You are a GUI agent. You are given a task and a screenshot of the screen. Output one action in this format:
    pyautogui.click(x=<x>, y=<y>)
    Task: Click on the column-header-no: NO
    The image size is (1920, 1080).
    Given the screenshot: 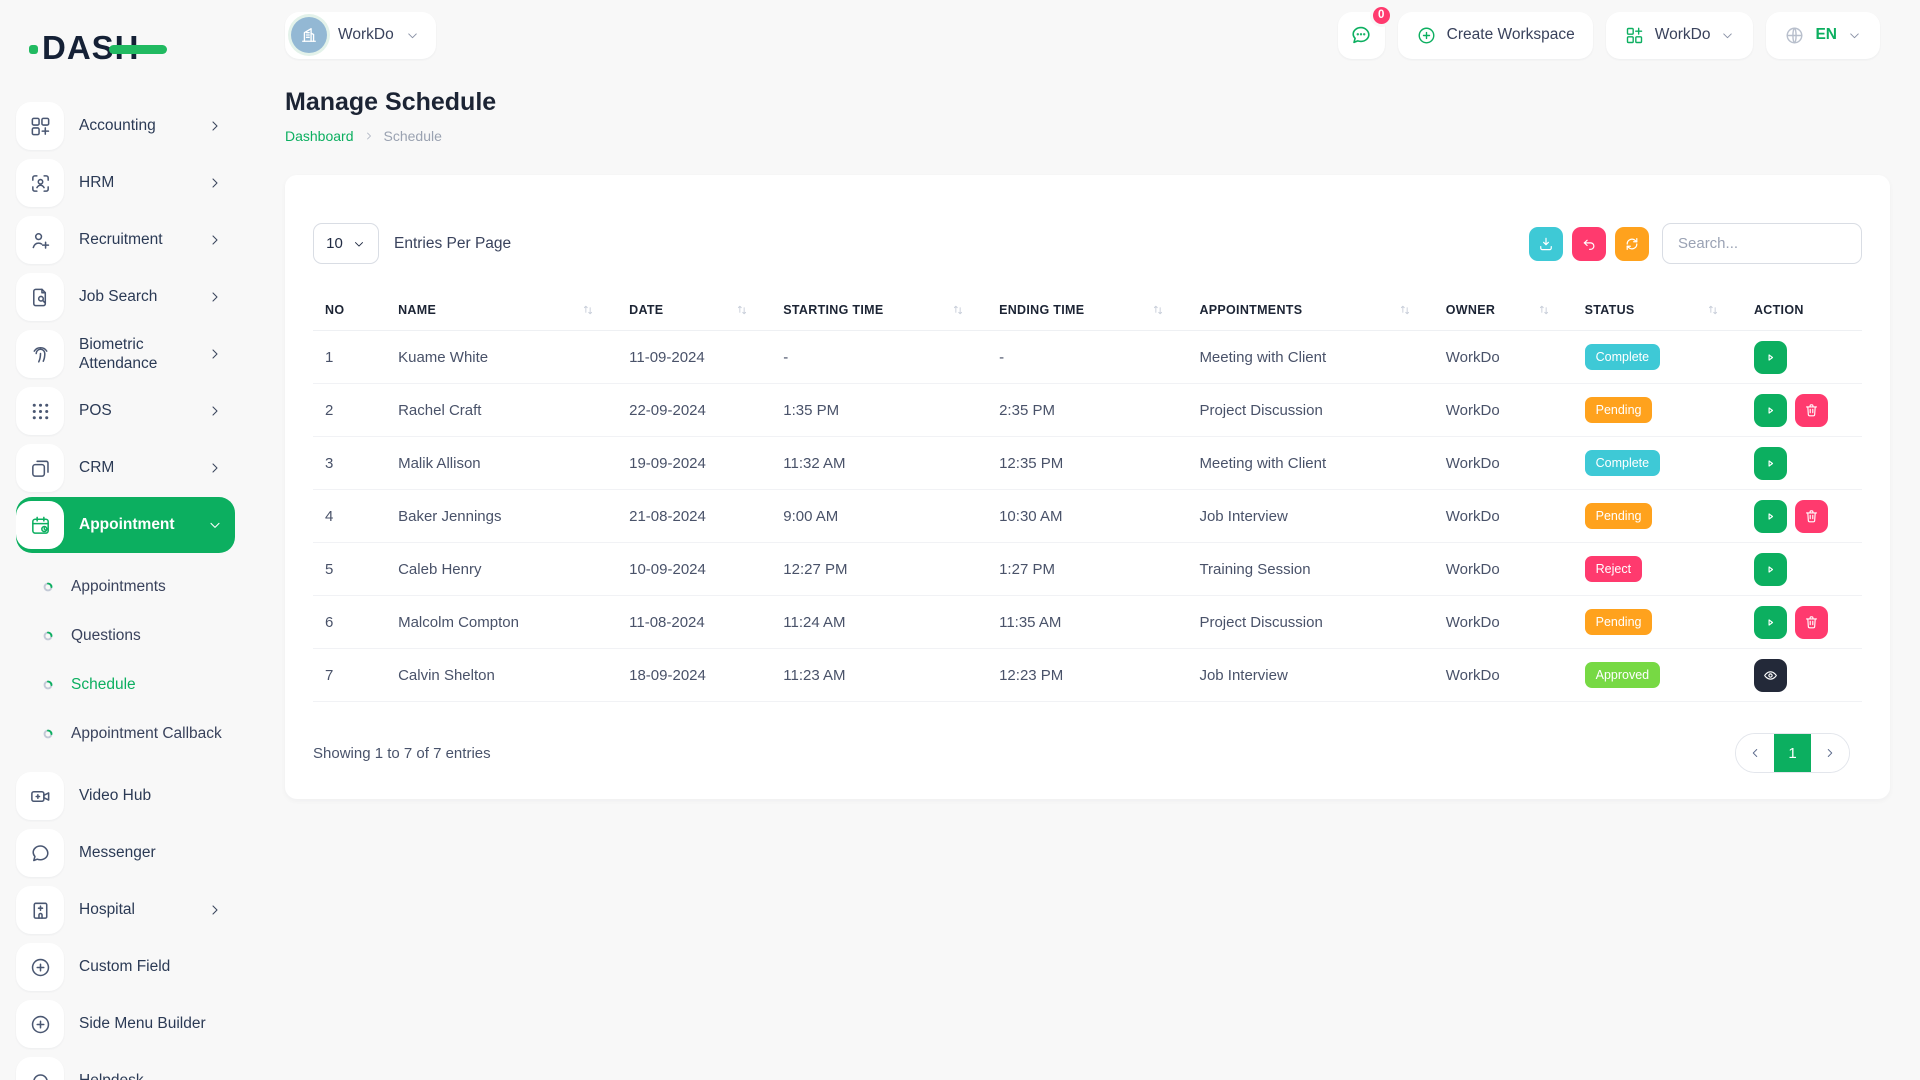 What is the action you would take?
    pyautogui.click(x=352, y=311)
    